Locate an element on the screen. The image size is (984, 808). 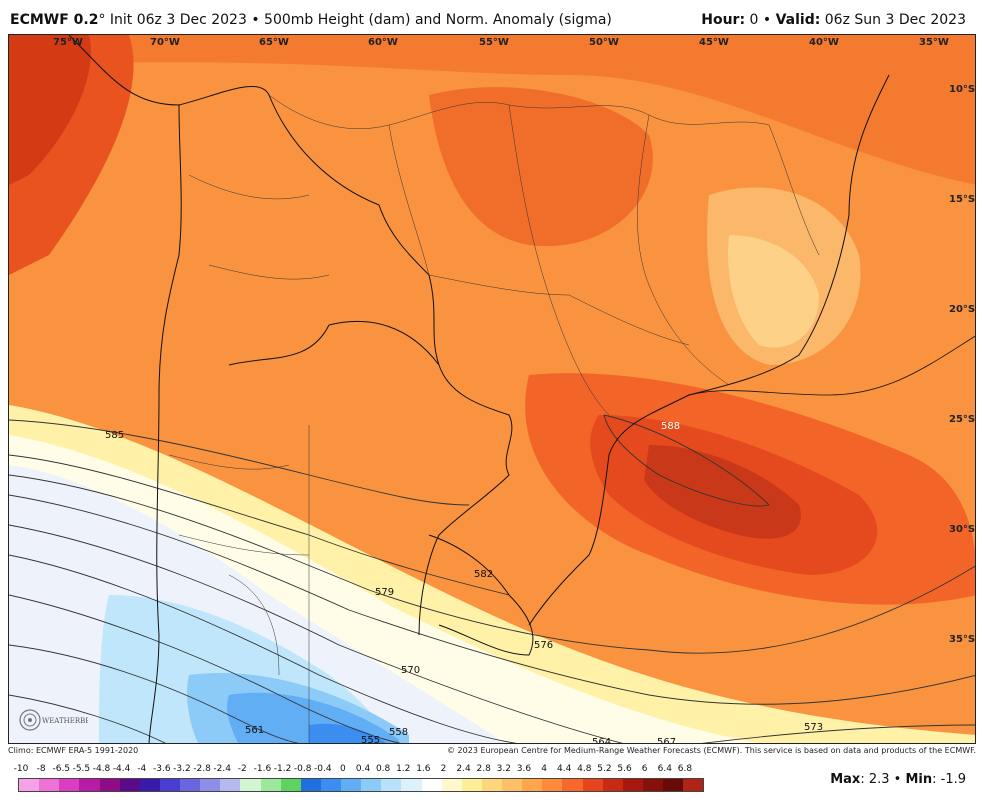
model-name: ECMWF 0.2 is located at coordinates (54, 20).